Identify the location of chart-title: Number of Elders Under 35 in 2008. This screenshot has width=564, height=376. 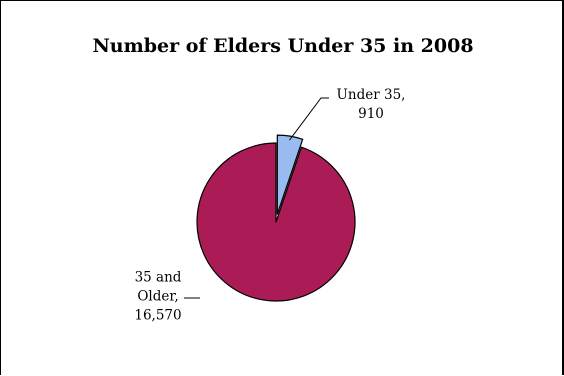
(283, 46).